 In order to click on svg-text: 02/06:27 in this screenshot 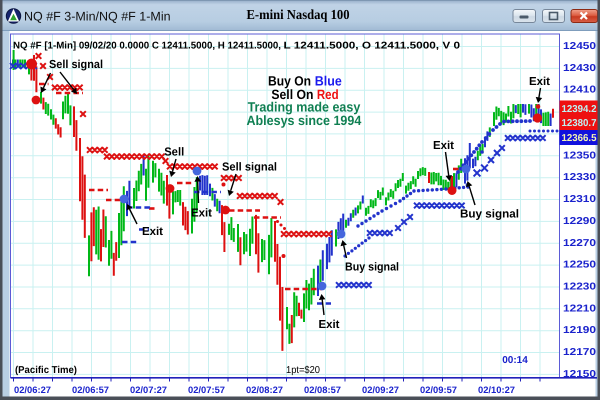, I will do `click(32, 390)`.